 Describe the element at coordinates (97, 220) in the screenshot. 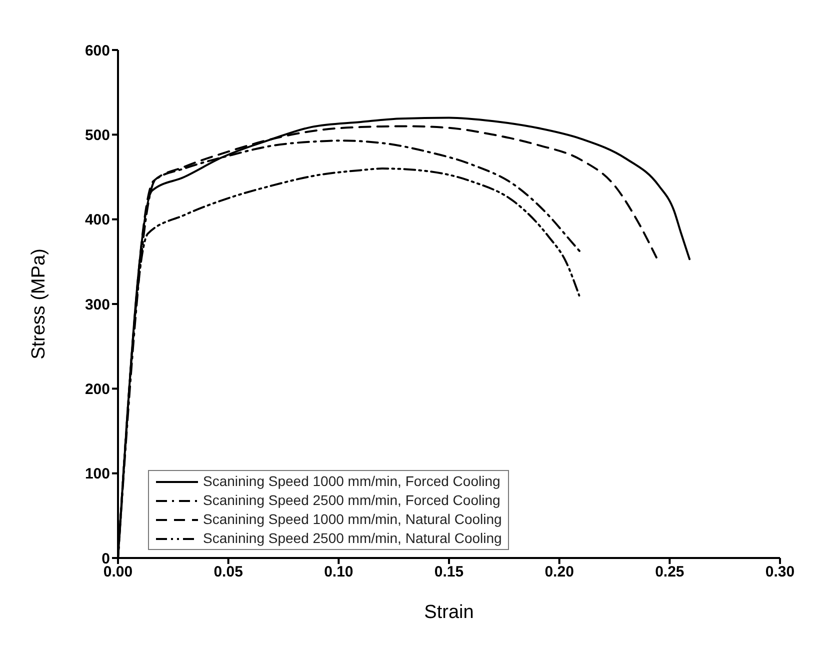

I see `y-tick-label: 400` at that location.